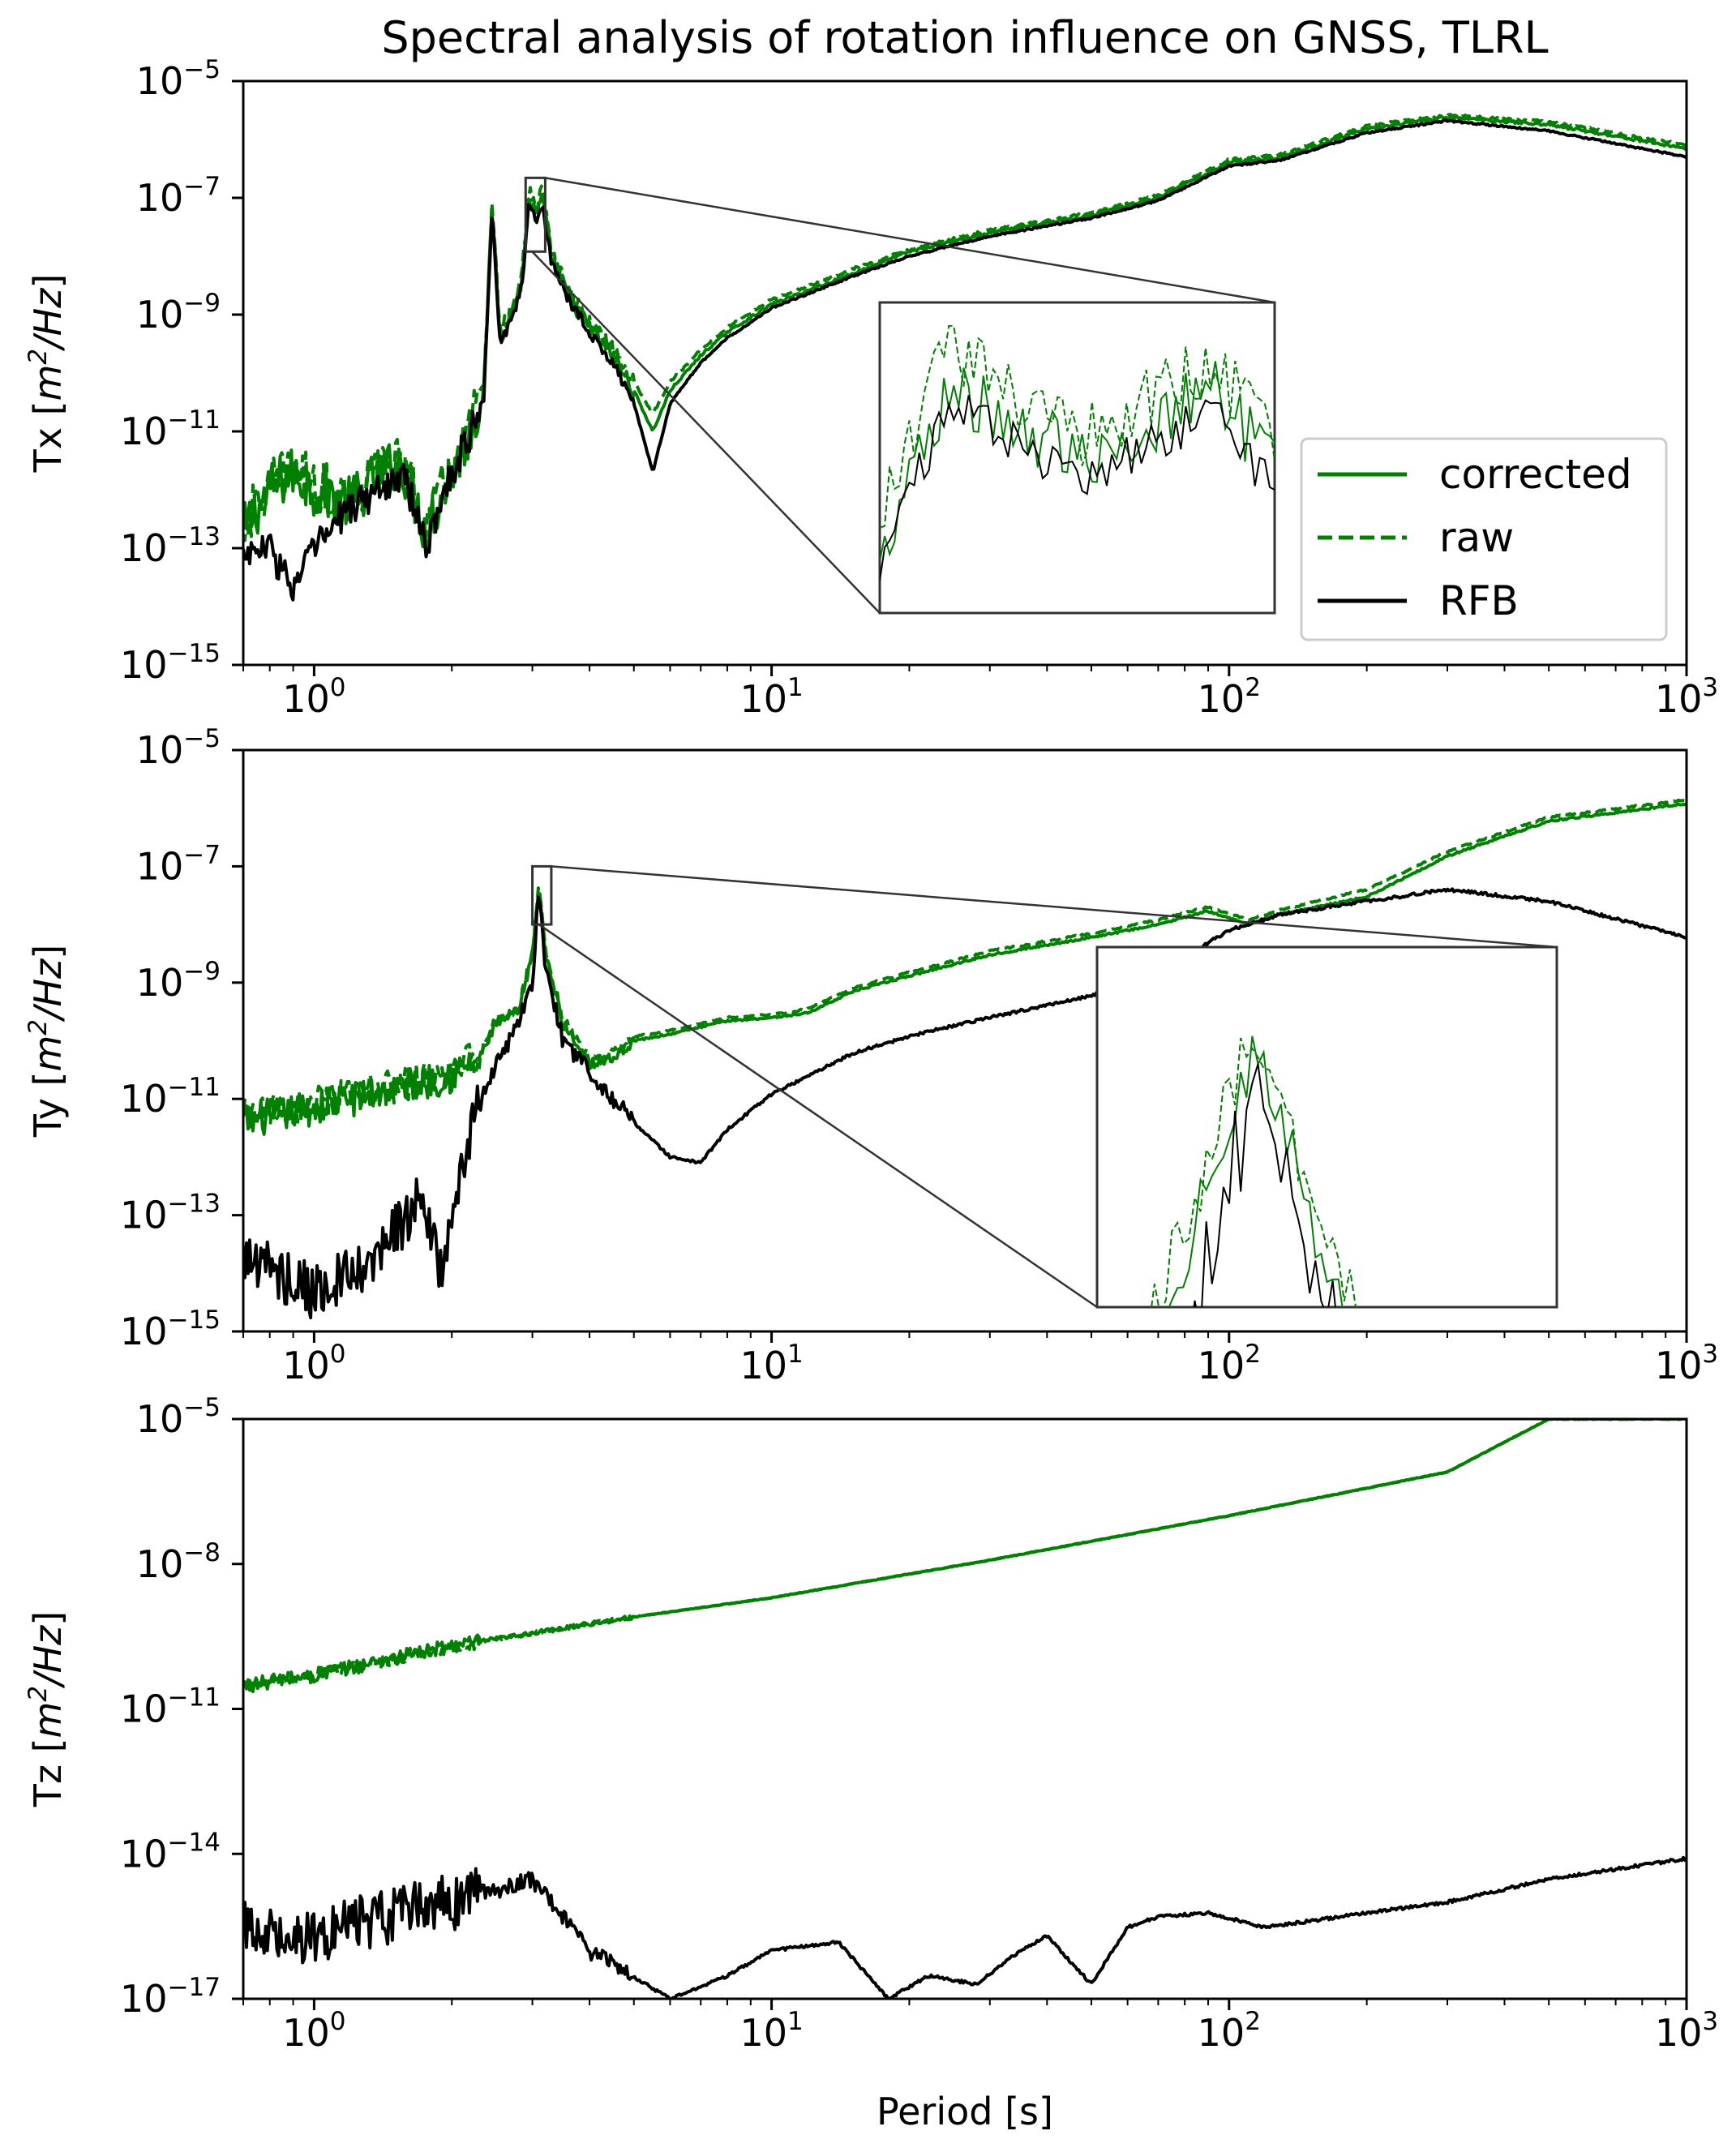  Describe the element at coordinates (965, 2111) in the screenshot. I see `x-axis-label: Period [s]` at that location.